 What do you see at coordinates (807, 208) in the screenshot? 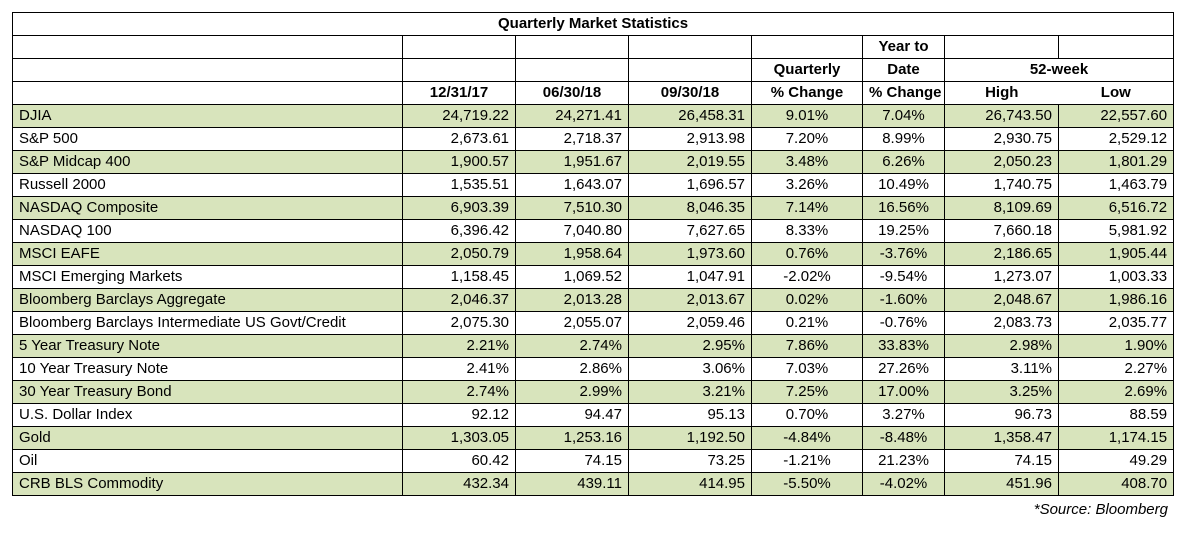
I see `quarterly-change: 7.14%` at bounding box center [807, 208].